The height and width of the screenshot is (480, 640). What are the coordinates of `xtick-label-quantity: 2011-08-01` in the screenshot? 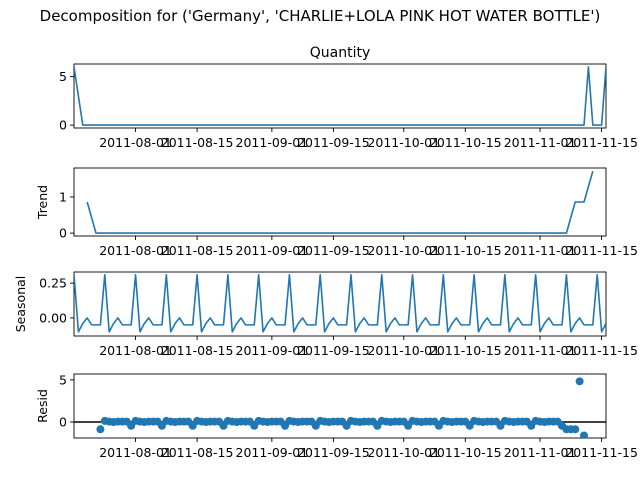 It's located at (135, 142).